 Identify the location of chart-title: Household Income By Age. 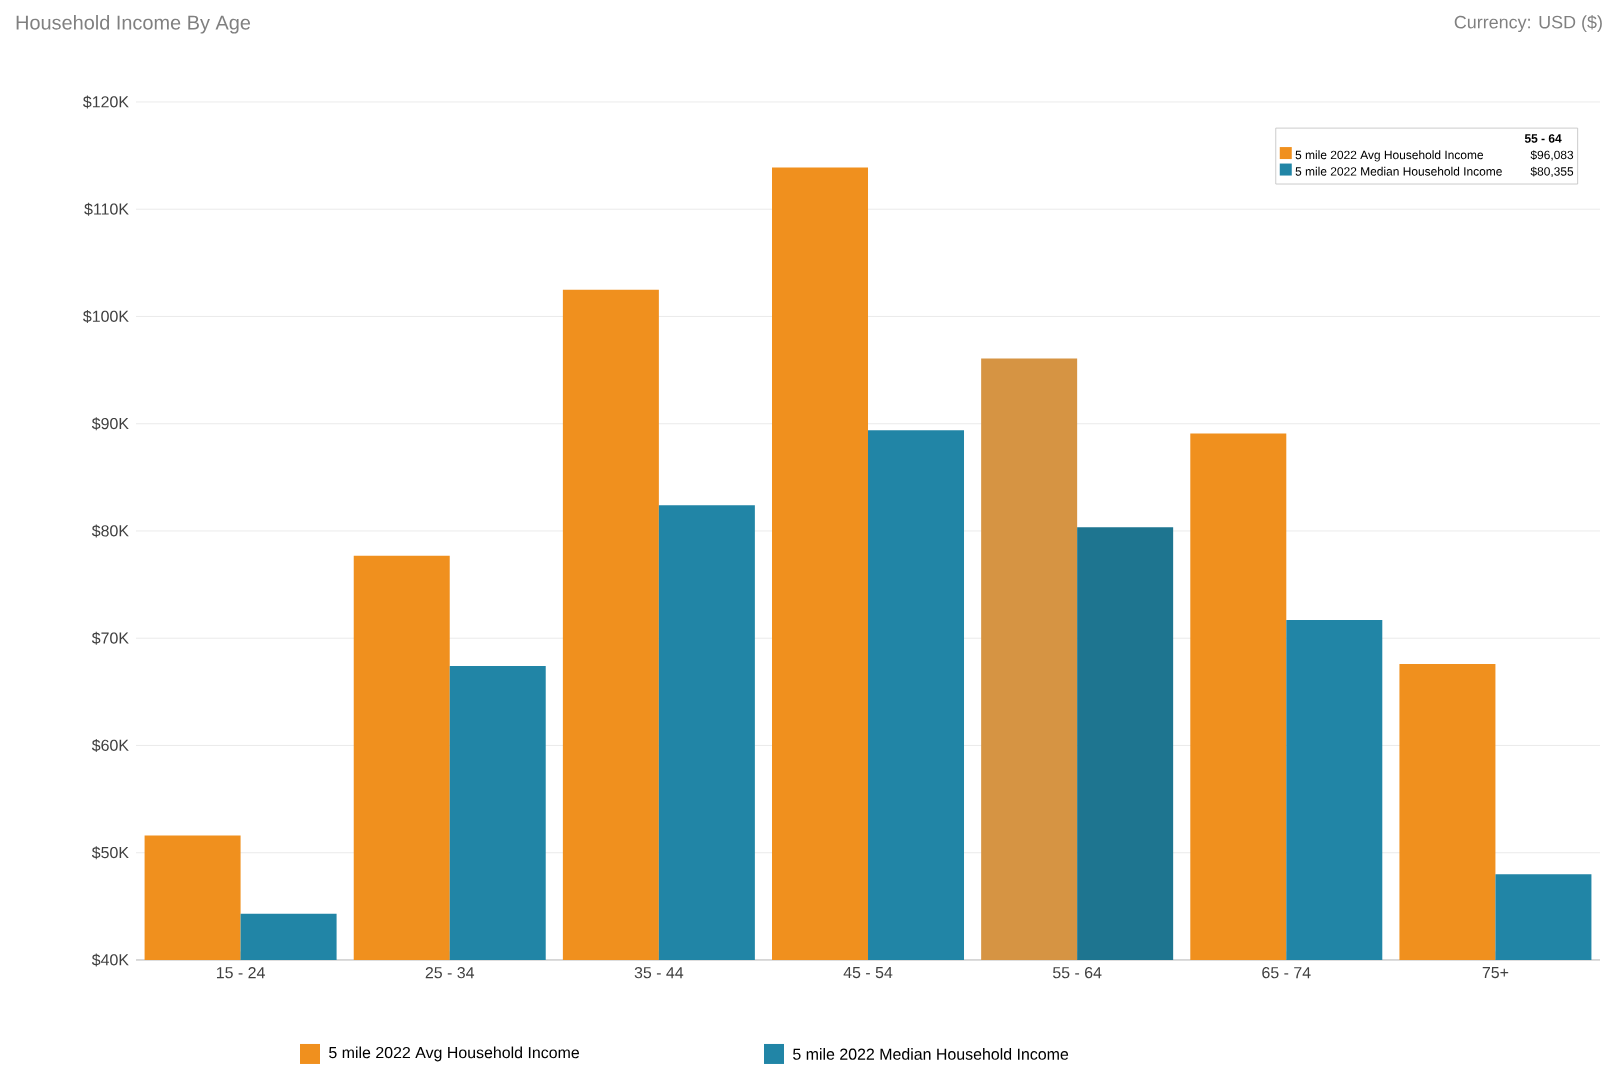
(133, 24).